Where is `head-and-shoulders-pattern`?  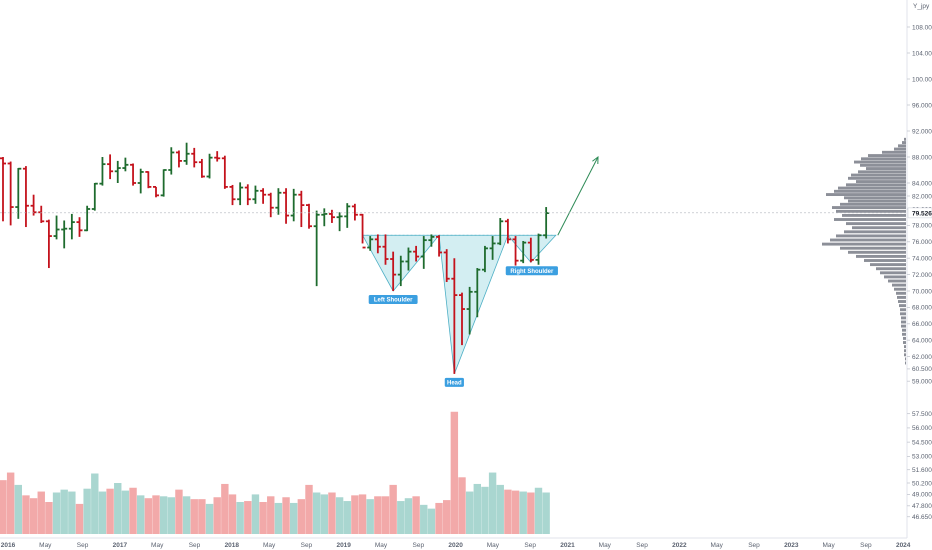
head-and-shoulders-pattern is located at coordinates (459, 304).